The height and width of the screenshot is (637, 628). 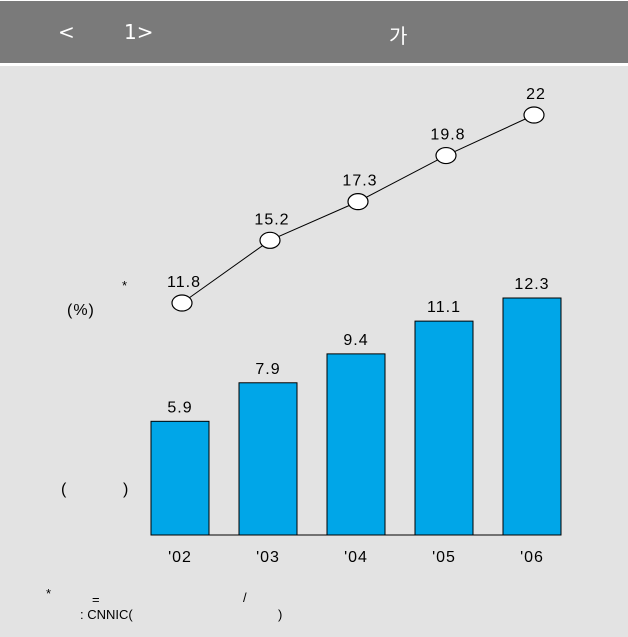 What do you see at coordinates (180, 557) in the screenshot?
I see `x-tick-label-0: '02` at bounding box center [180, 557].